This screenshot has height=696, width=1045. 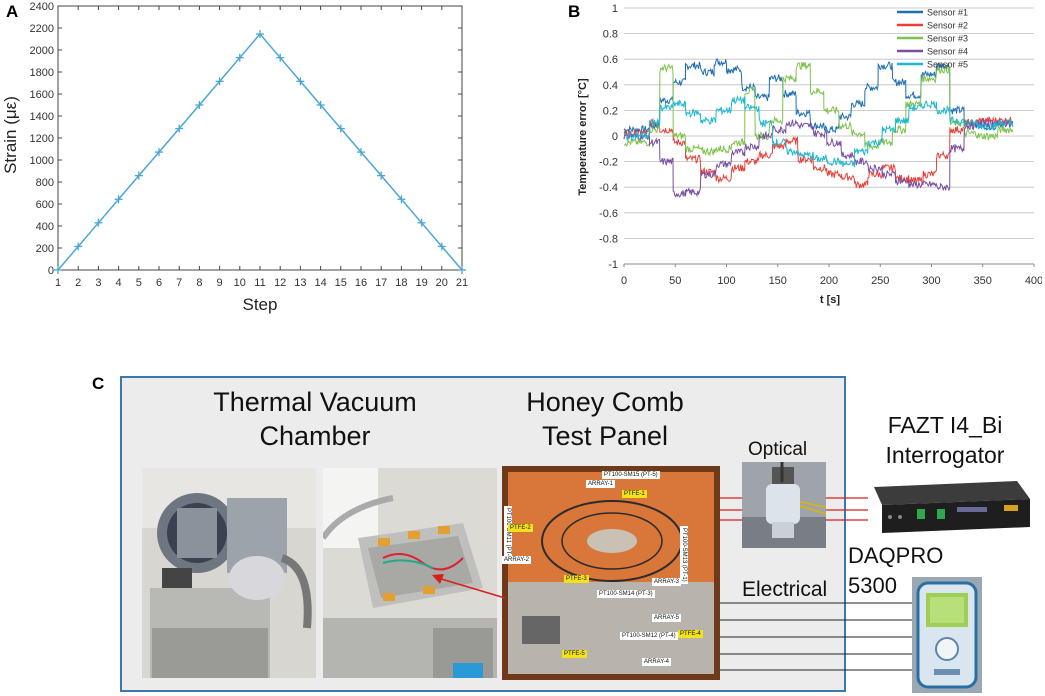 What do you see at coordinates (613, 265) in the screenshot?
I see `chart-b-ytick-label: -1` at bounding box center [613, 265].